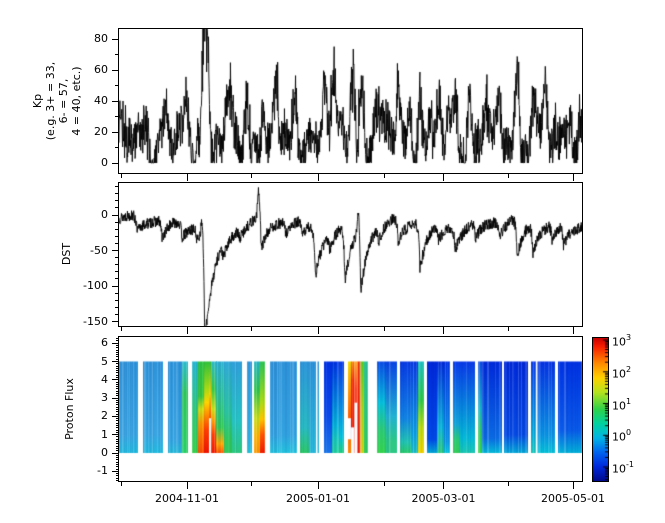 The height and width of the screenshot is (523, 665). What do you see at coordinates (318, 498) in the screenshot?
I see `xtick-label-jan: 2005-01-01` at bounding box center [318, 498].